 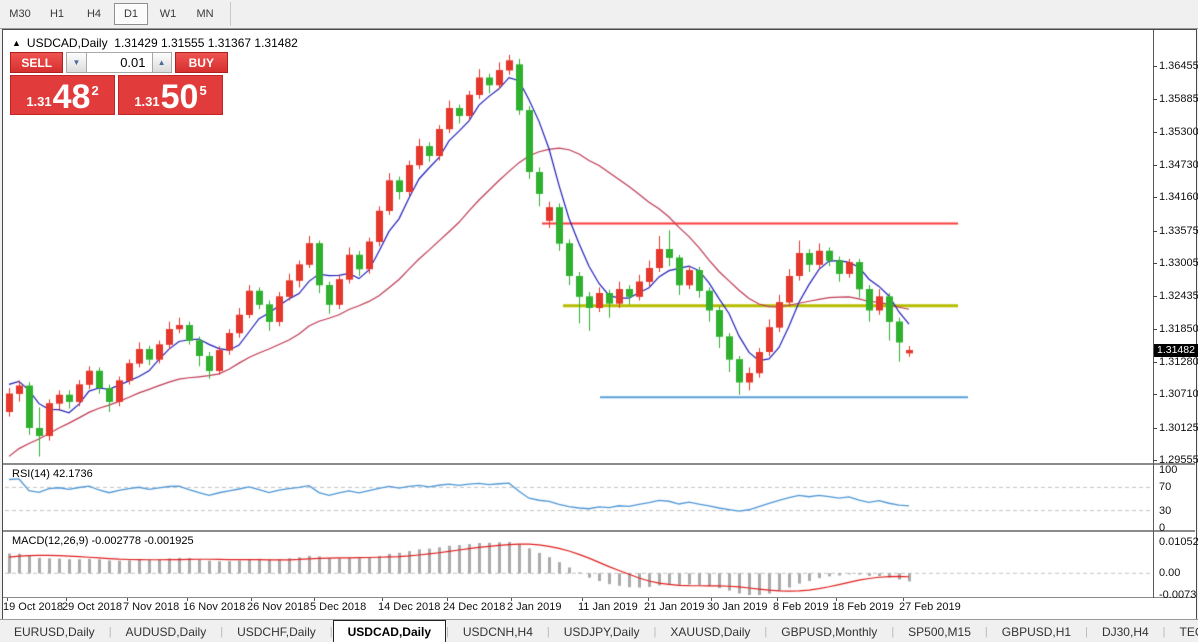 I want to click on chart-ohlc-values: 1.31429 1.31555 1.31367 1.31482, so click(x=206, y=43).